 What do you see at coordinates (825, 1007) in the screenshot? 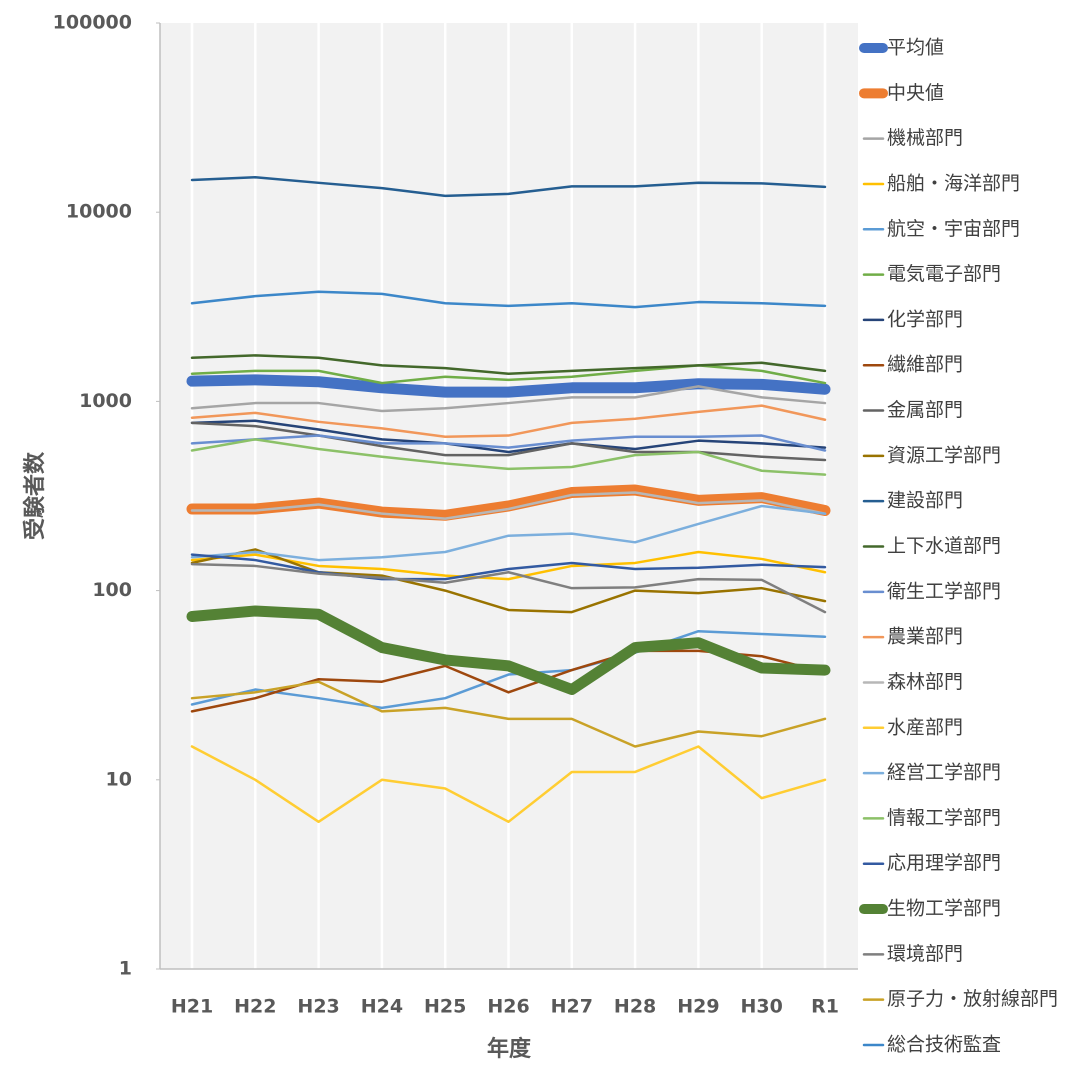
I see `x-tick-label: R1` at bounding box center [825, 1007].